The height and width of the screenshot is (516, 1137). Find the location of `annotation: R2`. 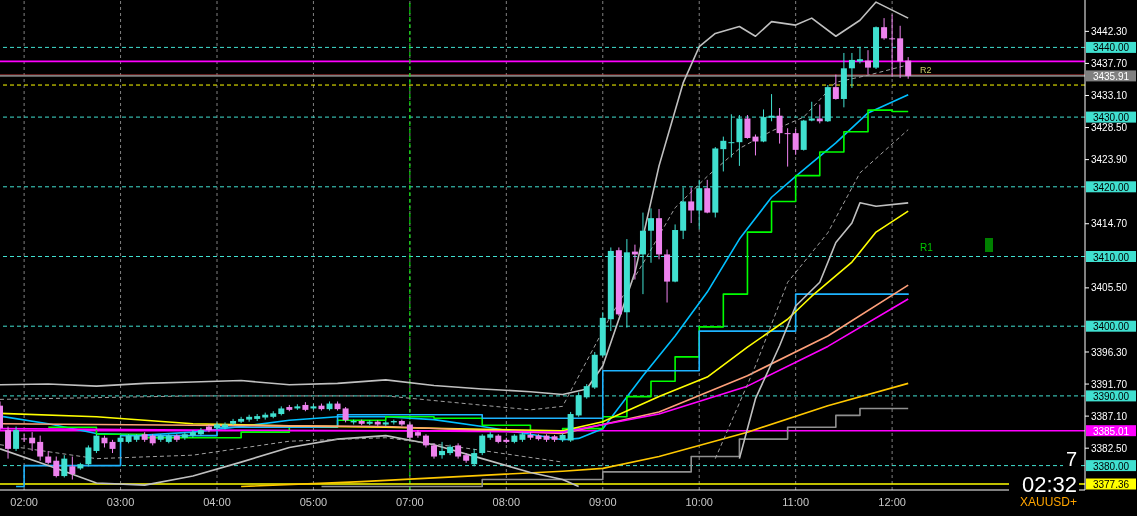

annotation: R2 is located at coordinates (926, 69).